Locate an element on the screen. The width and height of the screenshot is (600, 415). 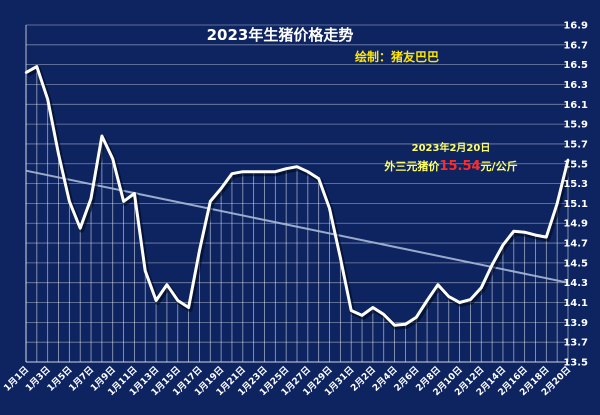
y-tick-label: 16.9 is located at coordinates (575, 26).